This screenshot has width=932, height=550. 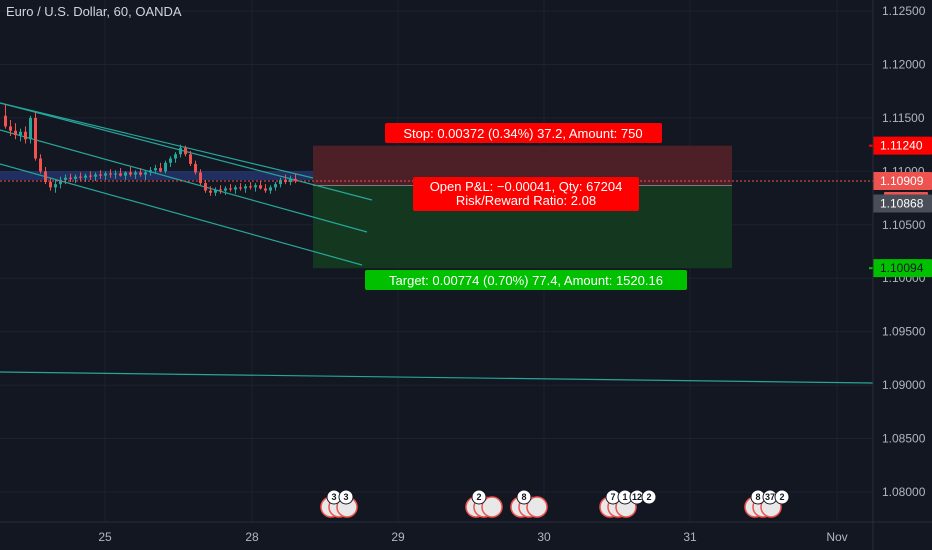 I want to click on stop-label: Stop: 0.00372 (0.34%) 37.2, Amount: 750, so click(x=522, y=133).